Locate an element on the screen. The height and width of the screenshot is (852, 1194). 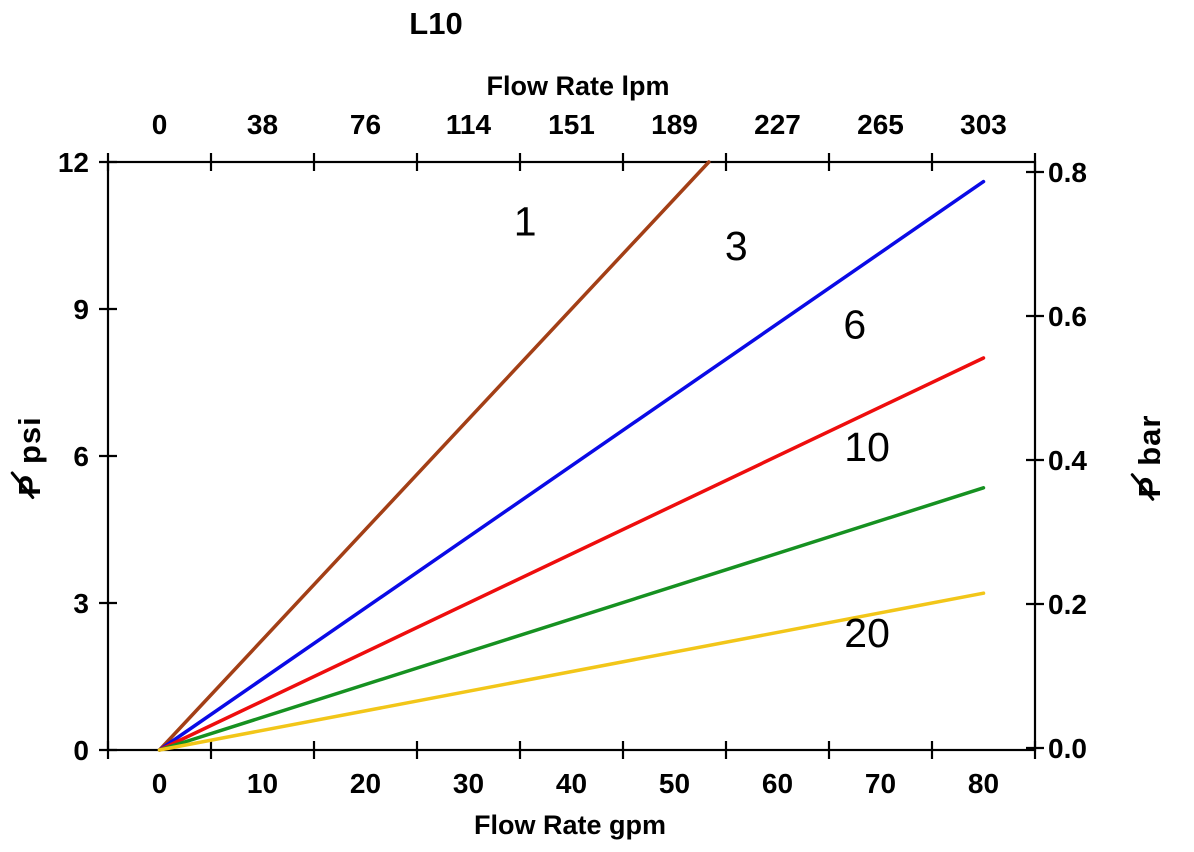
right-tick-label: 0.8 is located at coordinates (1067, 172).